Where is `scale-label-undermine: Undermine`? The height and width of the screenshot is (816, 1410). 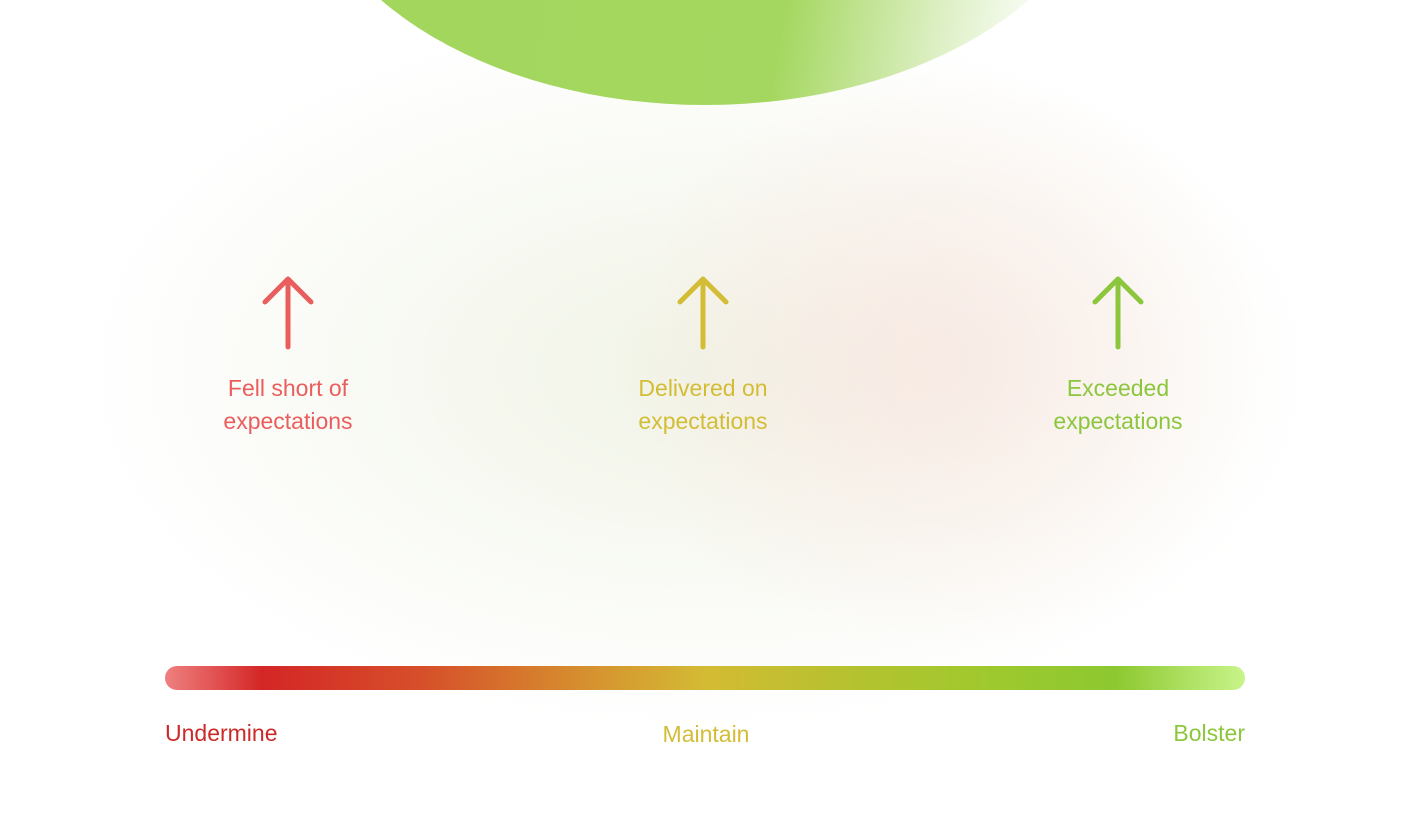
scale-label-undermine: Undermine is located at coordinates (221, 733).